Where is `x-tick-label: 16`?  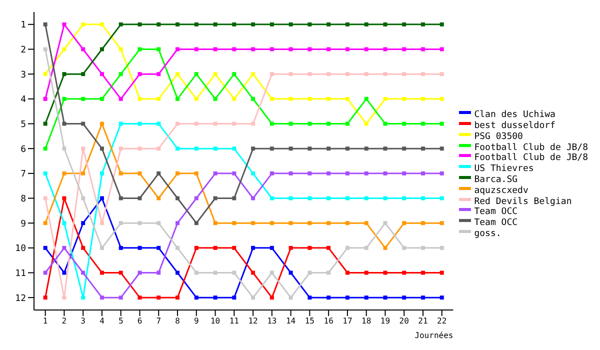 x-tick-label: 16 is located at coordinates (329, 321).